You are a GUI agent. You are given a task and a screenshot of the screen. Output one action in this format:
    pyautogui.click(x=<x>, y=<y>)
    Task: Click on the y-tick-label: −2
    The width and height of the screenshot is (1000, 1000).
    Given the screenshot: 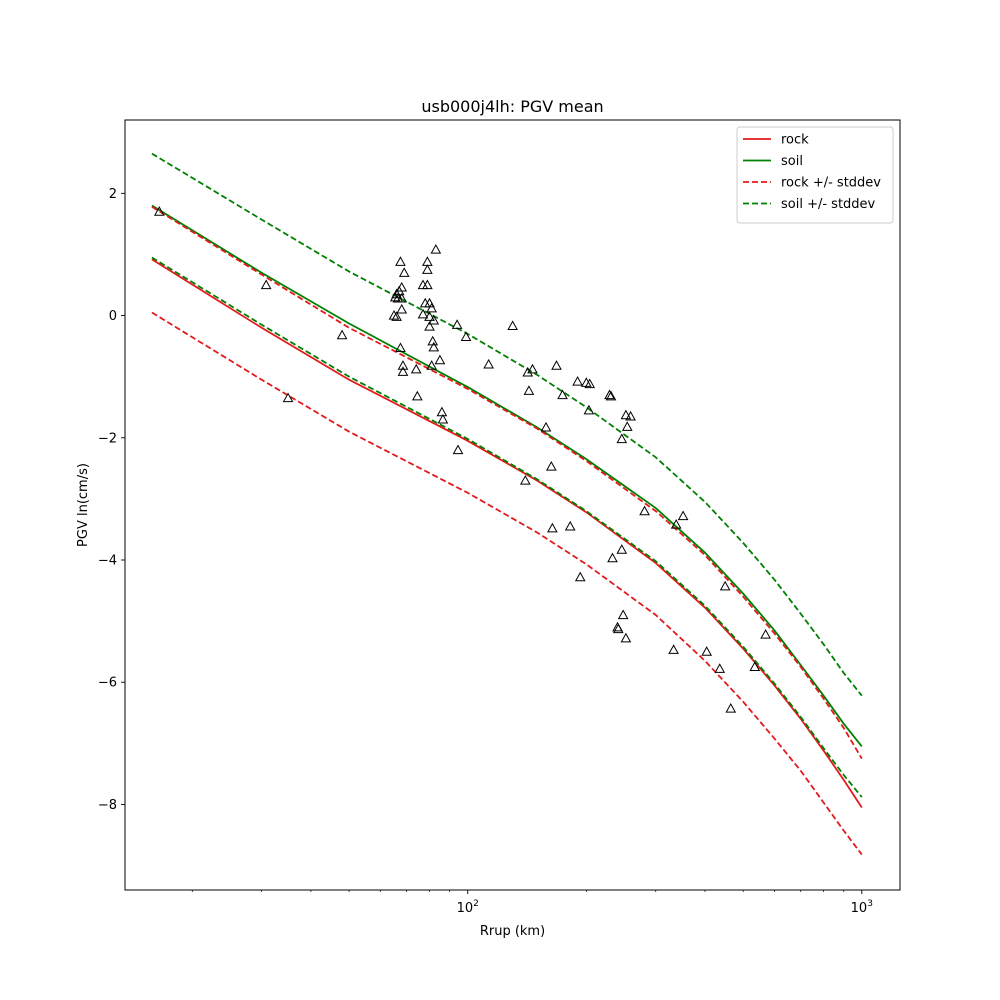 What is the action you would take?
    pyautogui.click(x=107, y=438)
    